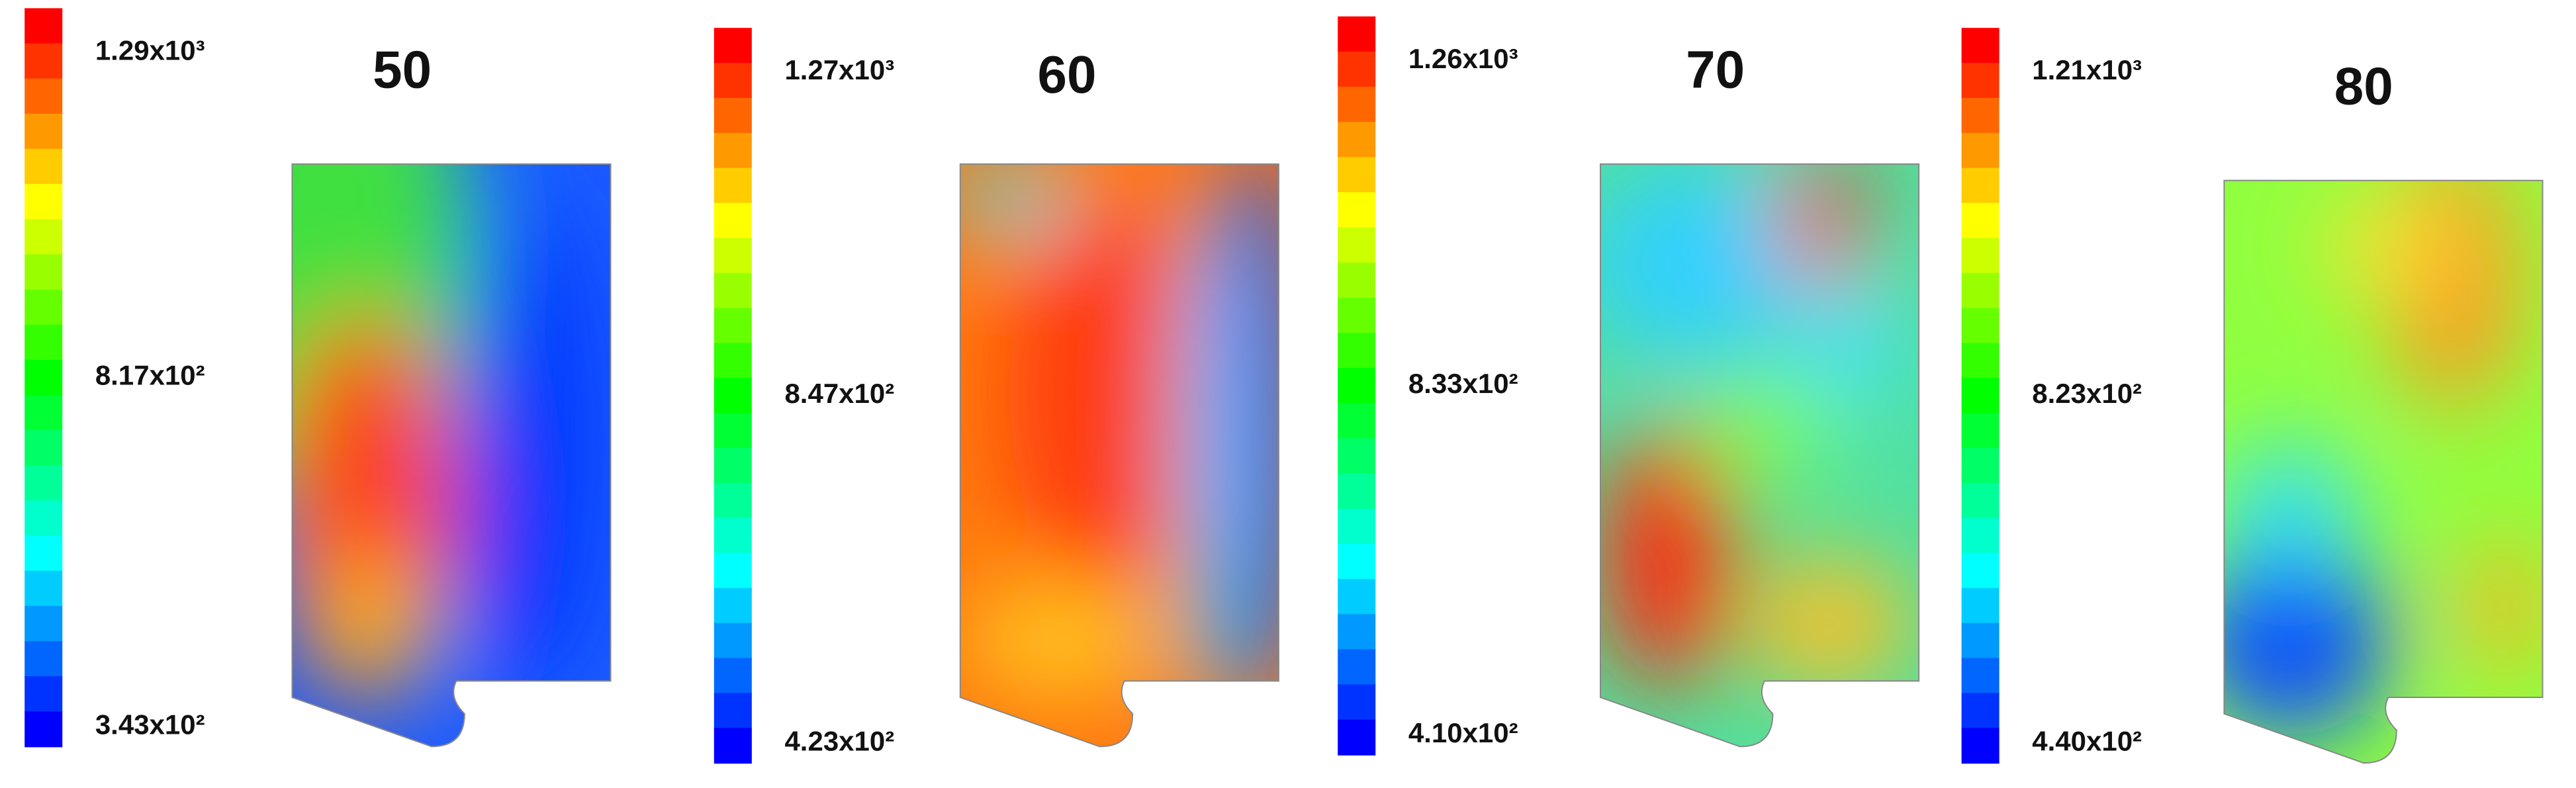  What do you see at coordinates (839, 69) in the screenshot?
I see `colorbar-max-label: 1.27x10³` at bounding box center [839, 69].